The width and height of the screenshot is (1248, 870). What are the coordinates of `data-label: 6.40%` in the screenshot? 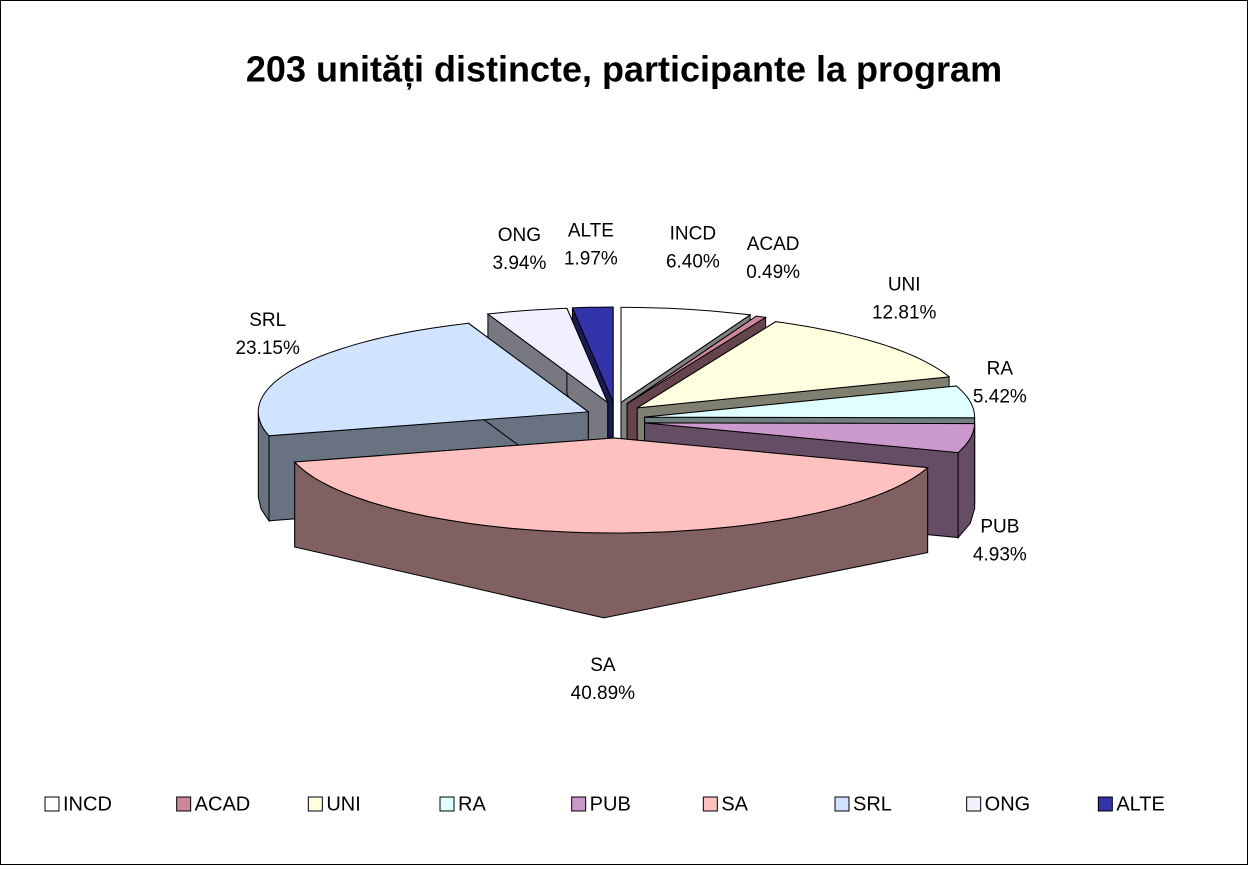 It's located at (693, 261).